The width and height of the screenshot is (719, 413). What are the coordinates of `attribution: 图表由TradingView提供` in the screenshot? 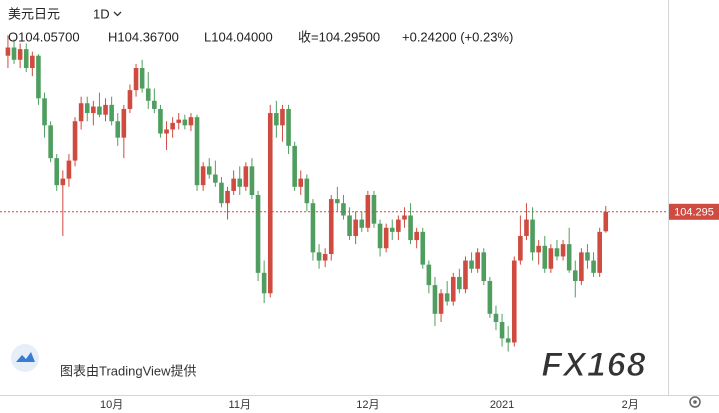 It's located at (104, 361).